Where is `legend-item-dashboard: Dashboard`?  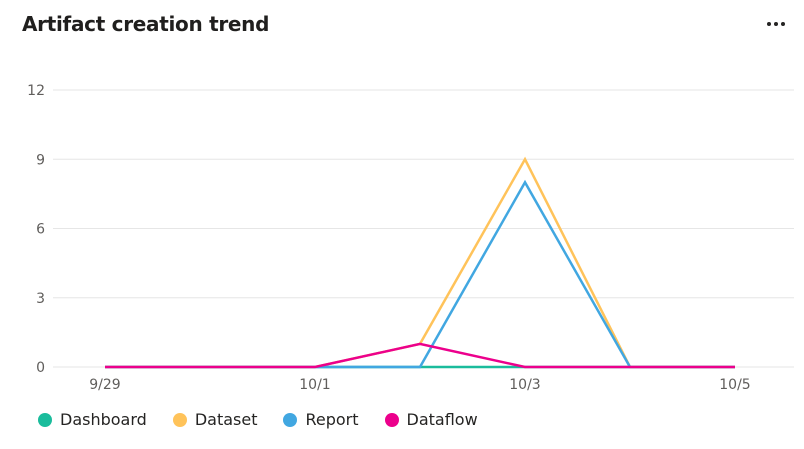
legend-item-dashboard: Dashboard is located at coordinates (92, 419).